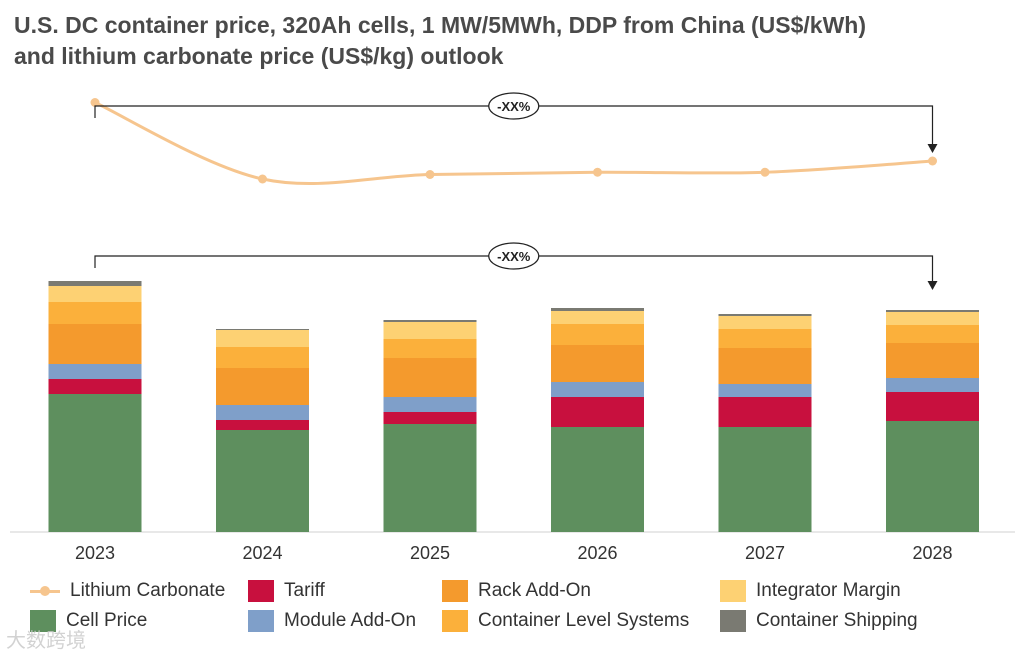 The image size is (1024, 658). I want to click on bar-segment-cell-price-2024, so click(262, 481).